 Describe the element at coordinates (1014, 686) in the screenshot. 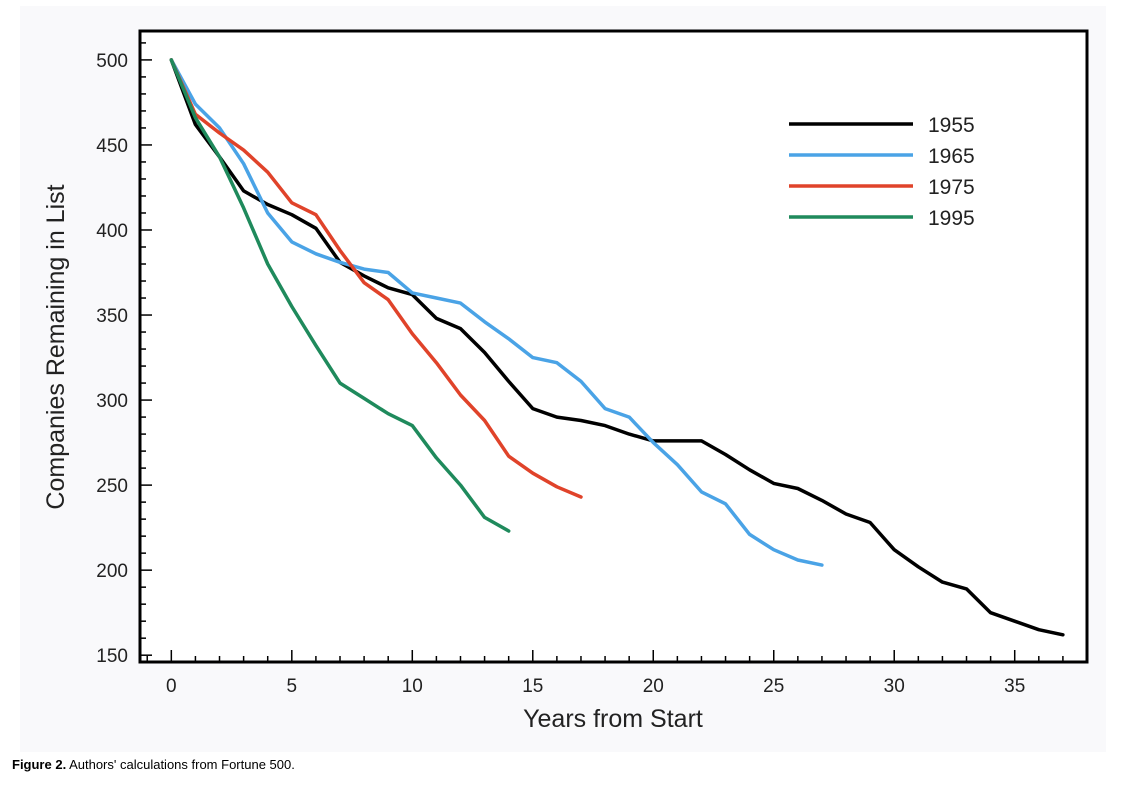

I see `x-tick-label: 35` at that location.